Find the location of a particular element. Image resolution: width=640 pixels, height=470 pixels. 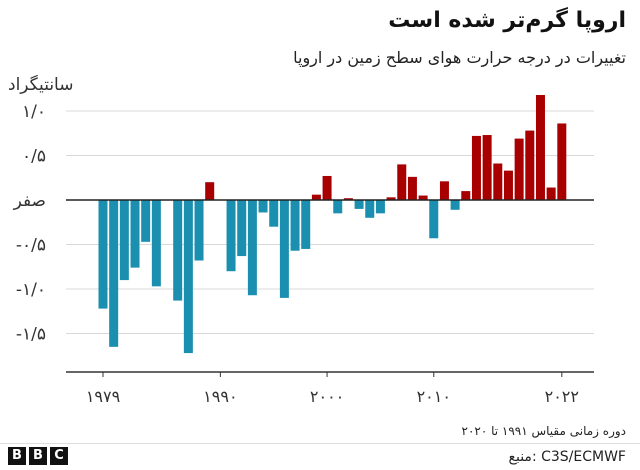

bar-2019 is located at coordinates (530, 165).